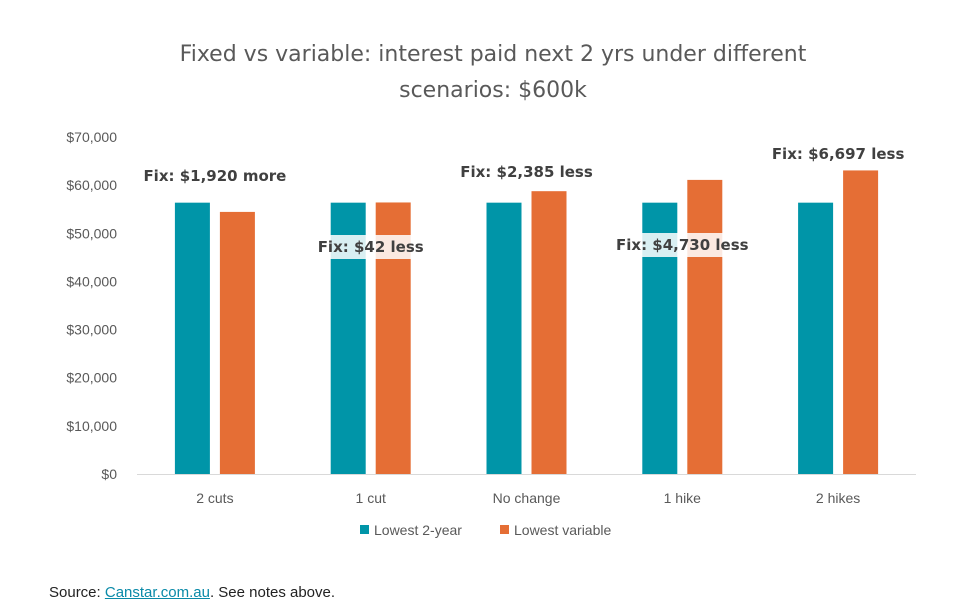 This screenshot has width=976, height=611. Describe the element at coordinates (109, 474) in the screenshot. I see `y-tick-label: $0` at that location.